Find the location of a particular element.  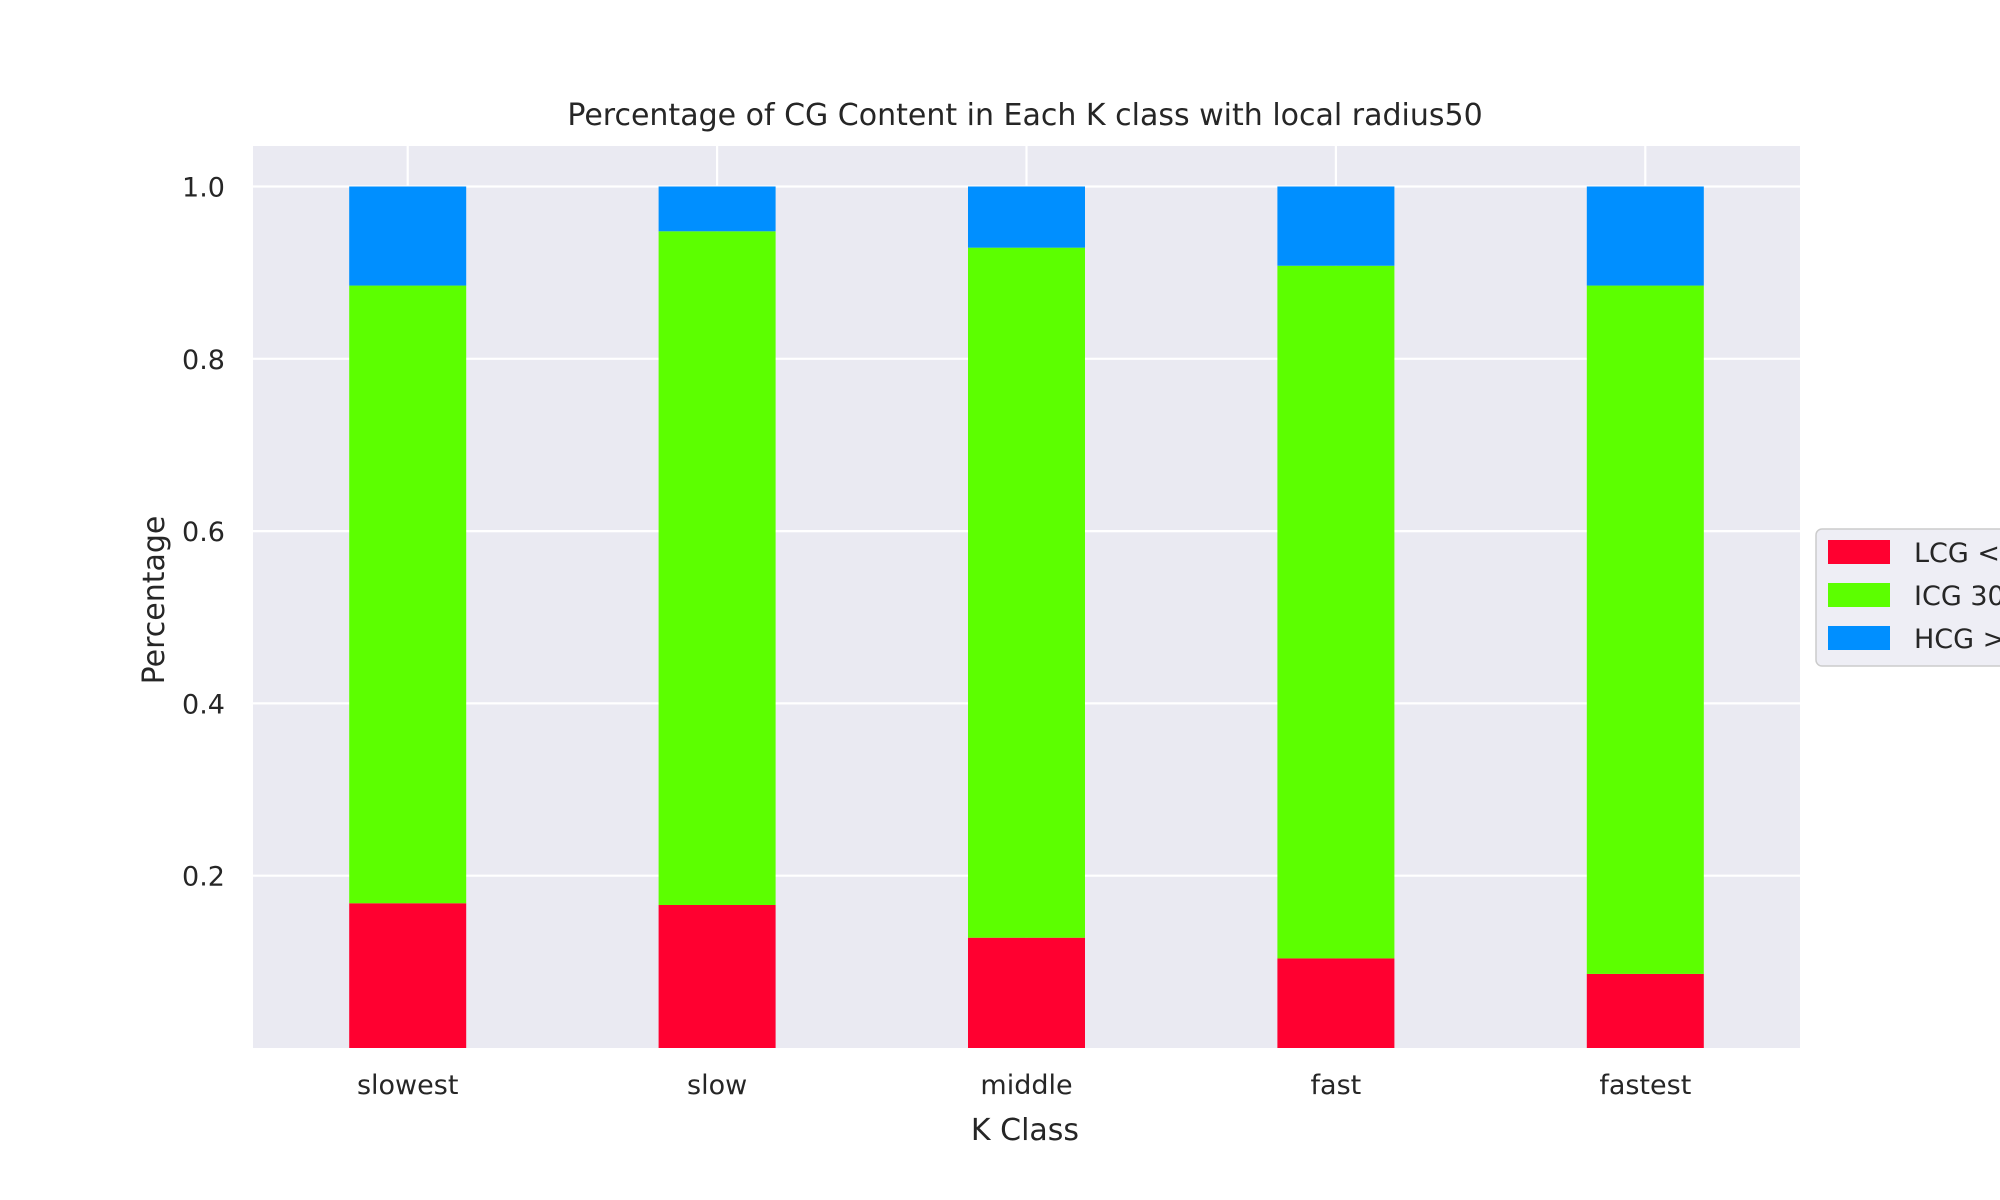

legend-label-2: HCG > is located at coordinates (1957, 639).